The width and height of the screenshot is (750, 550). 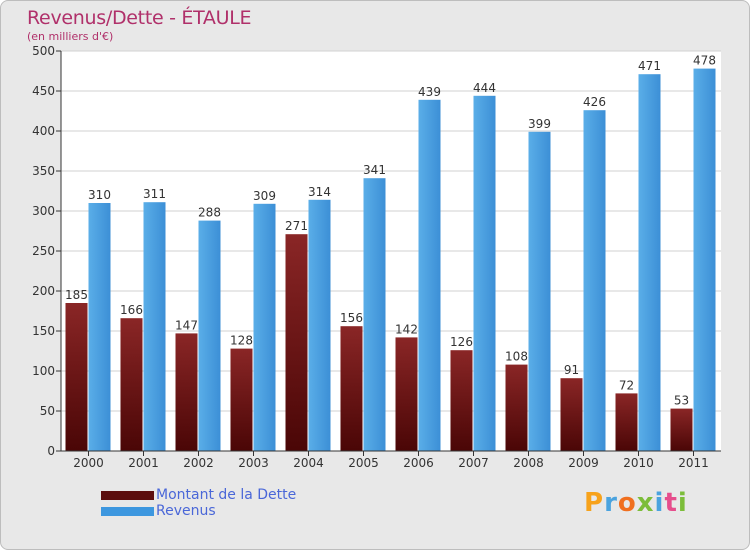 What do you see at coordinates (43, 291) in the screenshot?
I see `y-tick-label: 200` at bounding box center [43, 291].